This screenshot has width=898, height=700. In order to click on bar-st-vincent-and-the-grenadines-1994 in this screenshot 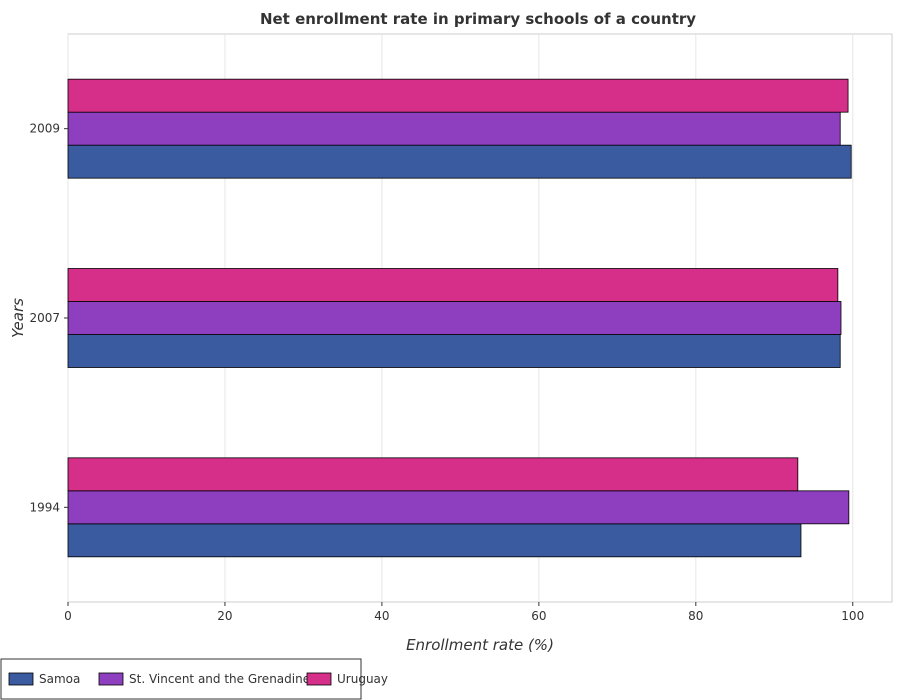, I will do `click(458, 507)`.